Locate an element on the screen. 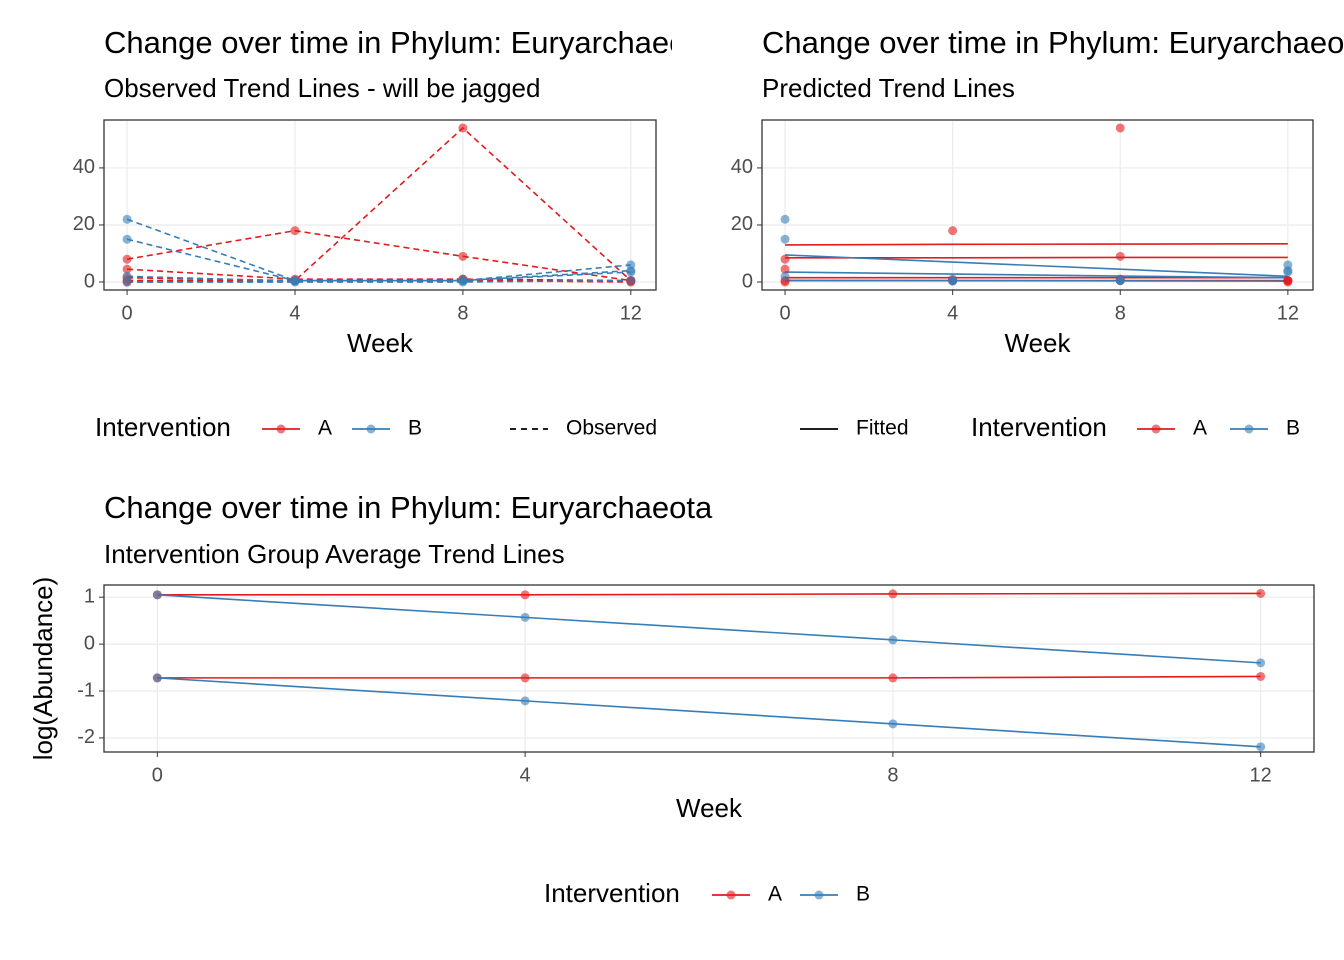  chart-subtitle: Observed Trend Lines - will be jagged is located at coordinates (322, 88).